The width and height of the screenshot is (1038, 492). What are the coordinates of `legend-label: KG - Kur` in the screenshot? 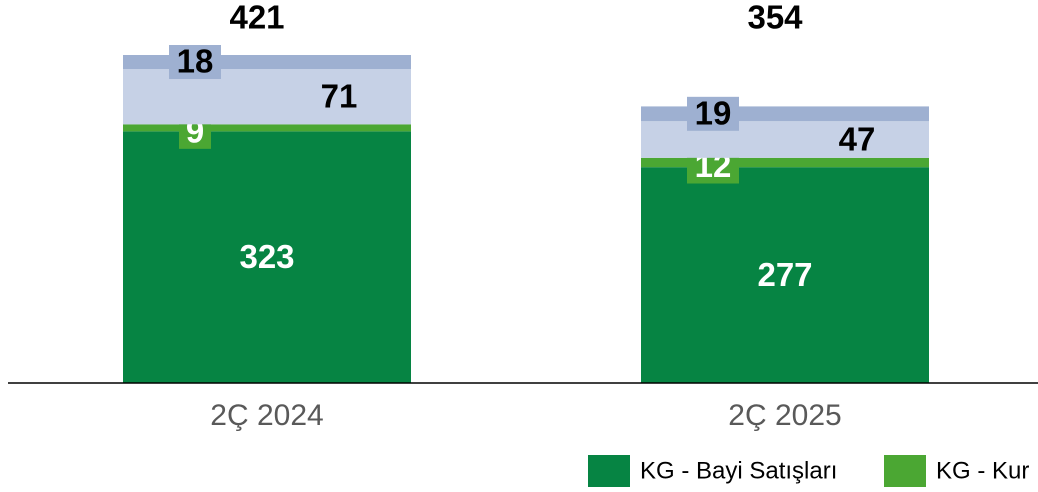 It's located at (982, 470).